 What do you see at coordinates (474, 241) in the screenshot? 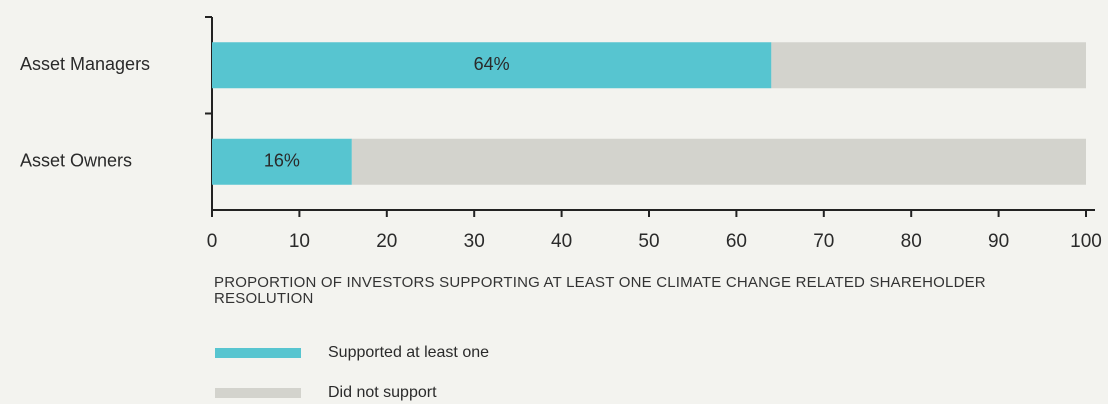
I see `x-tick-label: 30` at bounding box center [474, 241].